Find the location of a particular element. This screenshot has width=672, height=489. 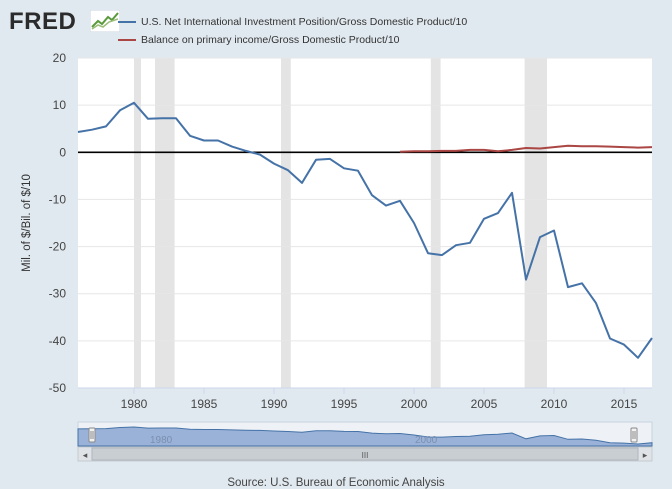

y-tick-label: -40 is located at coordinates (58, 341).